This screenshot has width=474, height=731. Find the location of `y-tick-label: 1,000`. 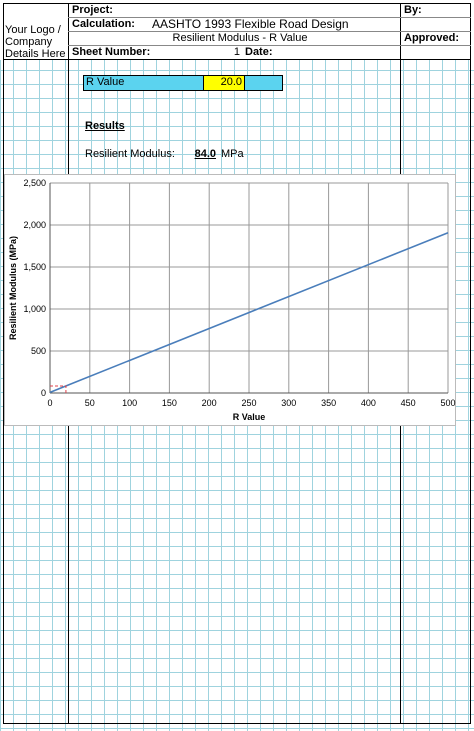

y-tick-label: 1,000 is located at coordinates (34, 309).